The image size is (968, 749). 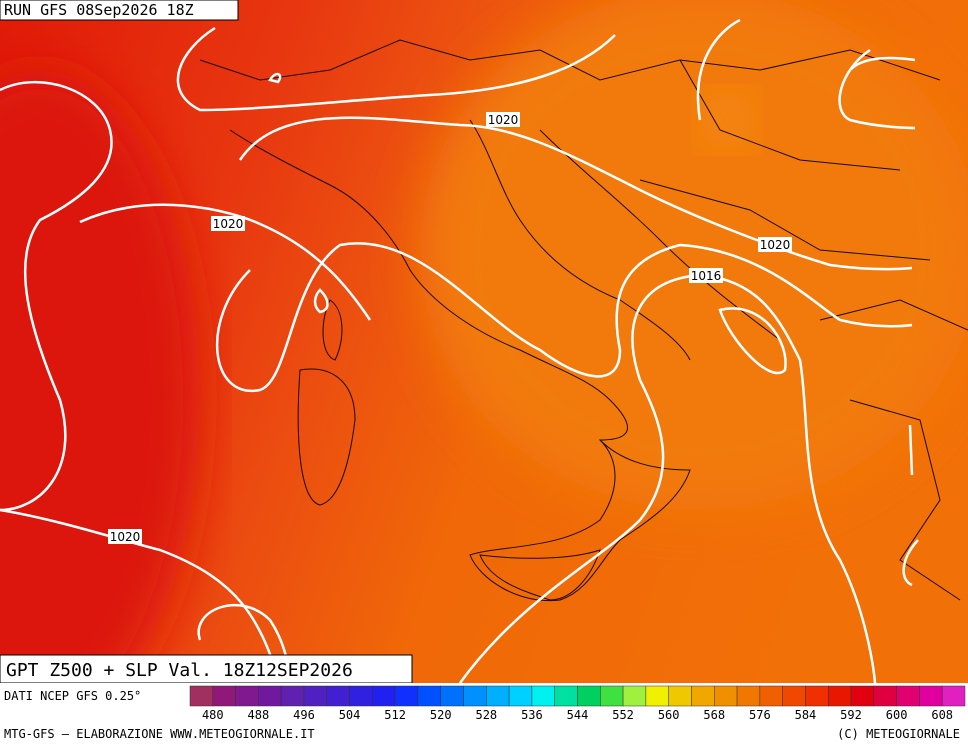 I want to click on footer-right: (C) METEOGIORNALE, so click(x=898, y=734).